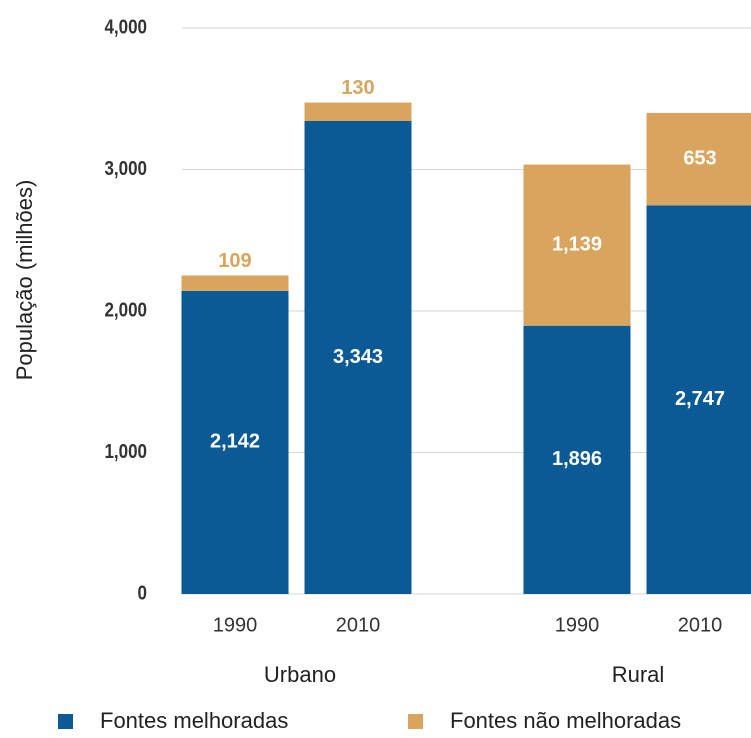 The height and width of the screenshot is (738, 751). Describe the element at coordinates (142, 592) in the screenshot. I see `y-tick-label: 0` at that location.